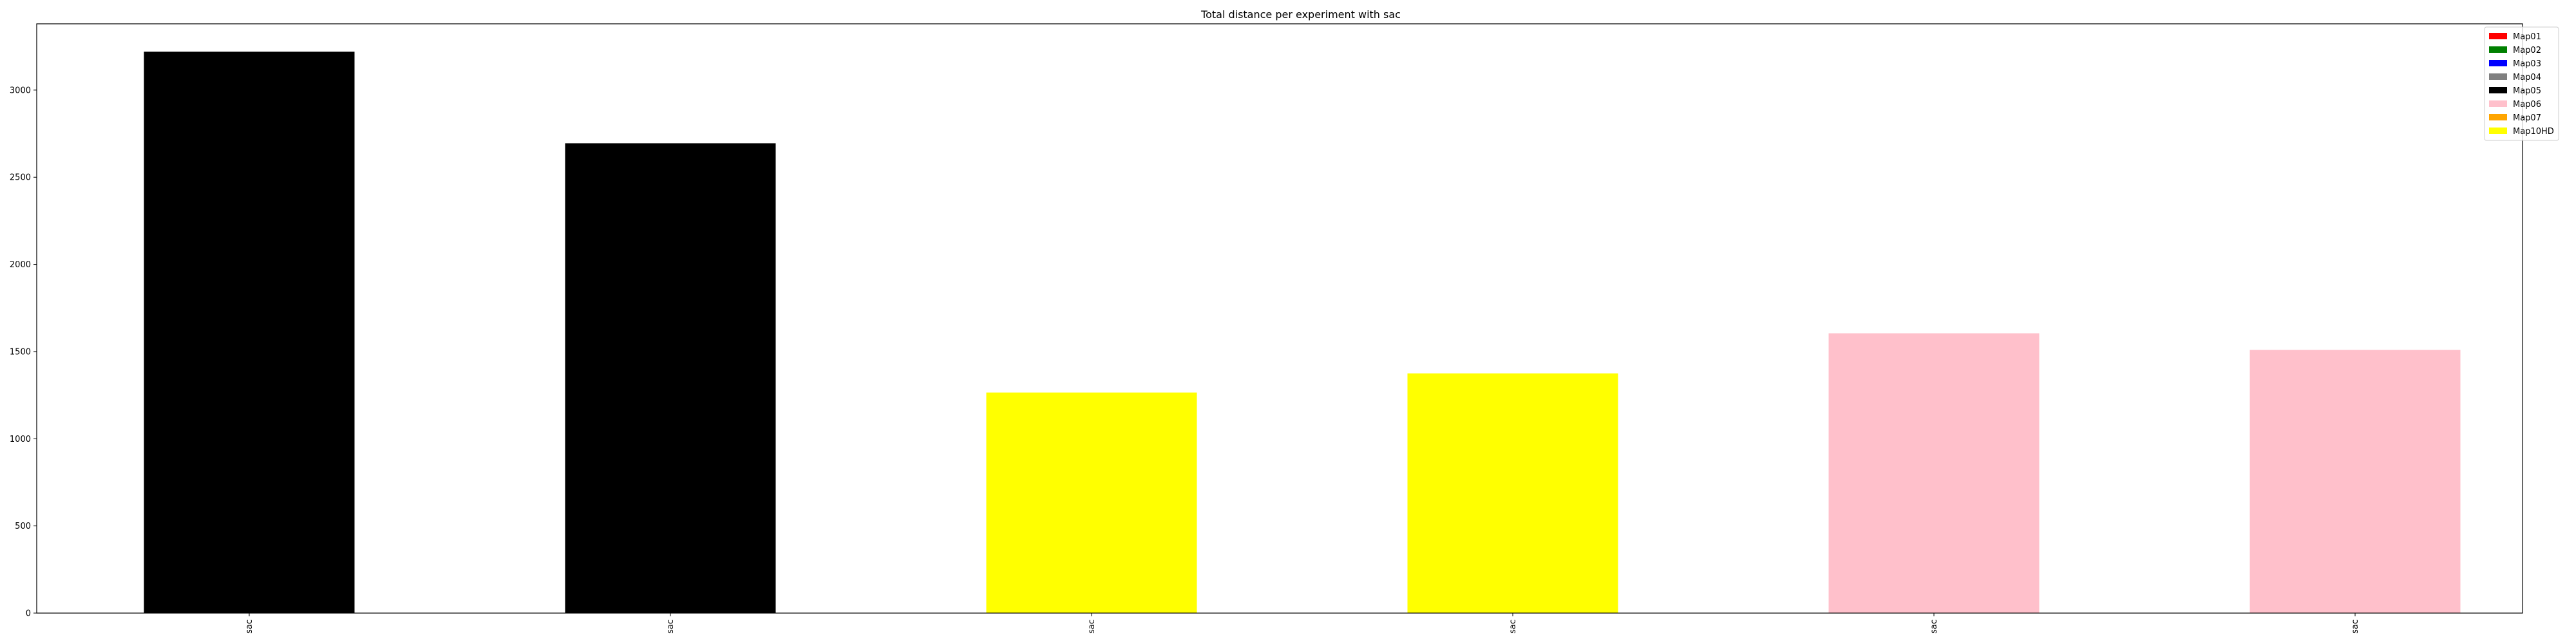 This screenshot has height=644, width=2576. I want to click on y-tick-label: 2500, so click(20, 178).